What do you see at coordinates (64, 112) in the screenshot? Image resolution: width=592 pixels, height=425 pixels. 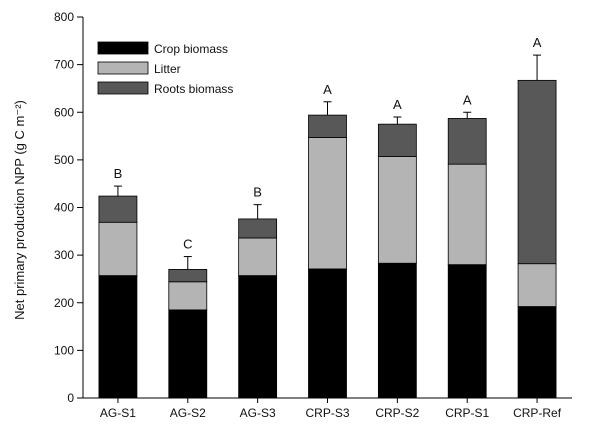 I see `y-tick-label: 600` at bounding box center [64, 112].